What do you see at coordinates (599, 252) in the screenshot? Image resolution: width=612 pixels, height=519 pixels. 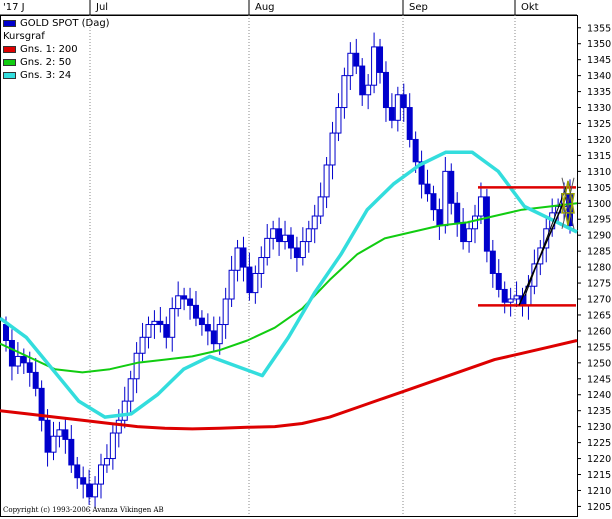 I see `y-tick-label-16: 1285` at bounding box center [599, 252].